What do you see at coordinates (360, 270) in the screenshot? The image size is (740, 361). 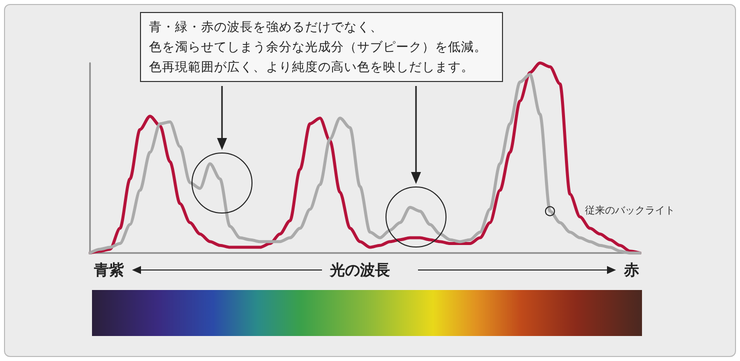 I see `text: 光の波長` at bounding box center [360, 270].